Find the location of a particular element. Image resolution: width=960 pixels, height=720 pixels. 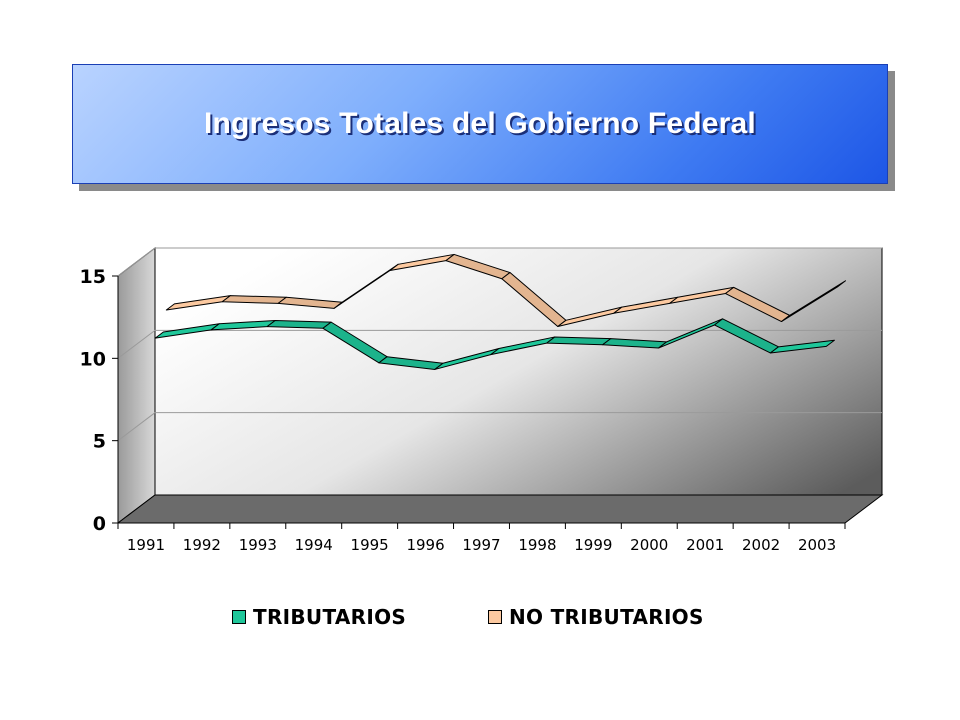

legend-label-no-tributarios: NO TRIBUTARIOS is located at coordinates (606, 617).